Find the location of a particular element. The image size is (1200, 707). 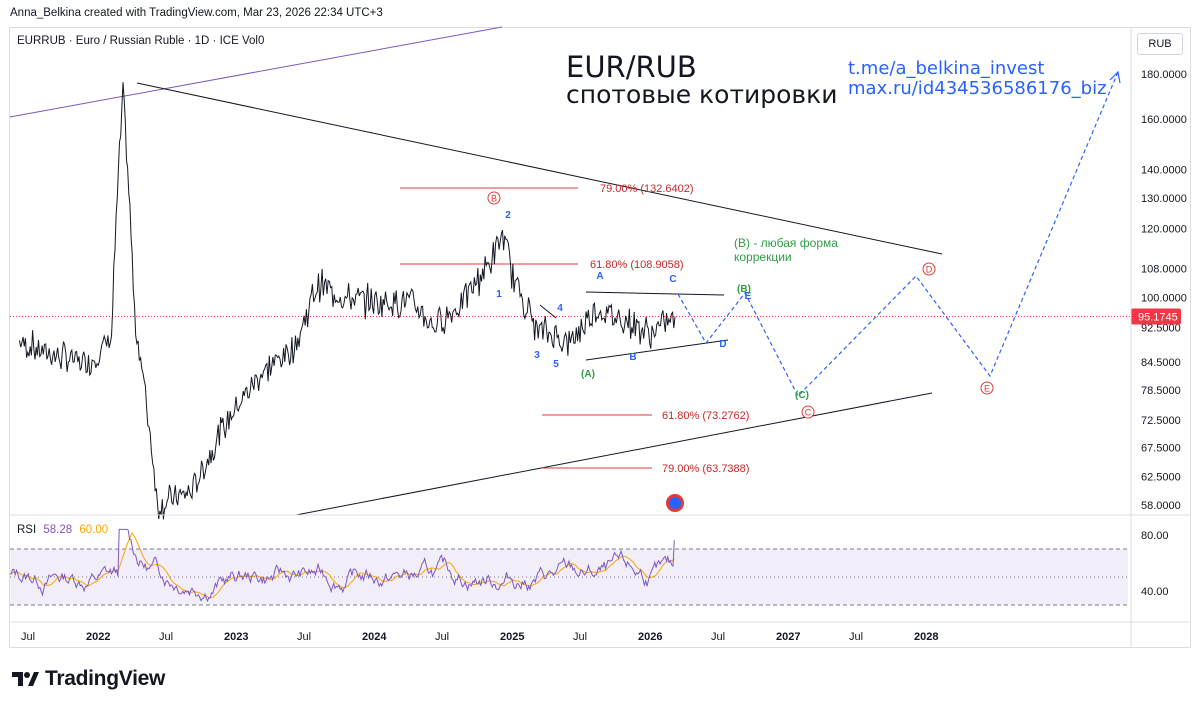

last-price-badge is located at coordinates (1156, 316).